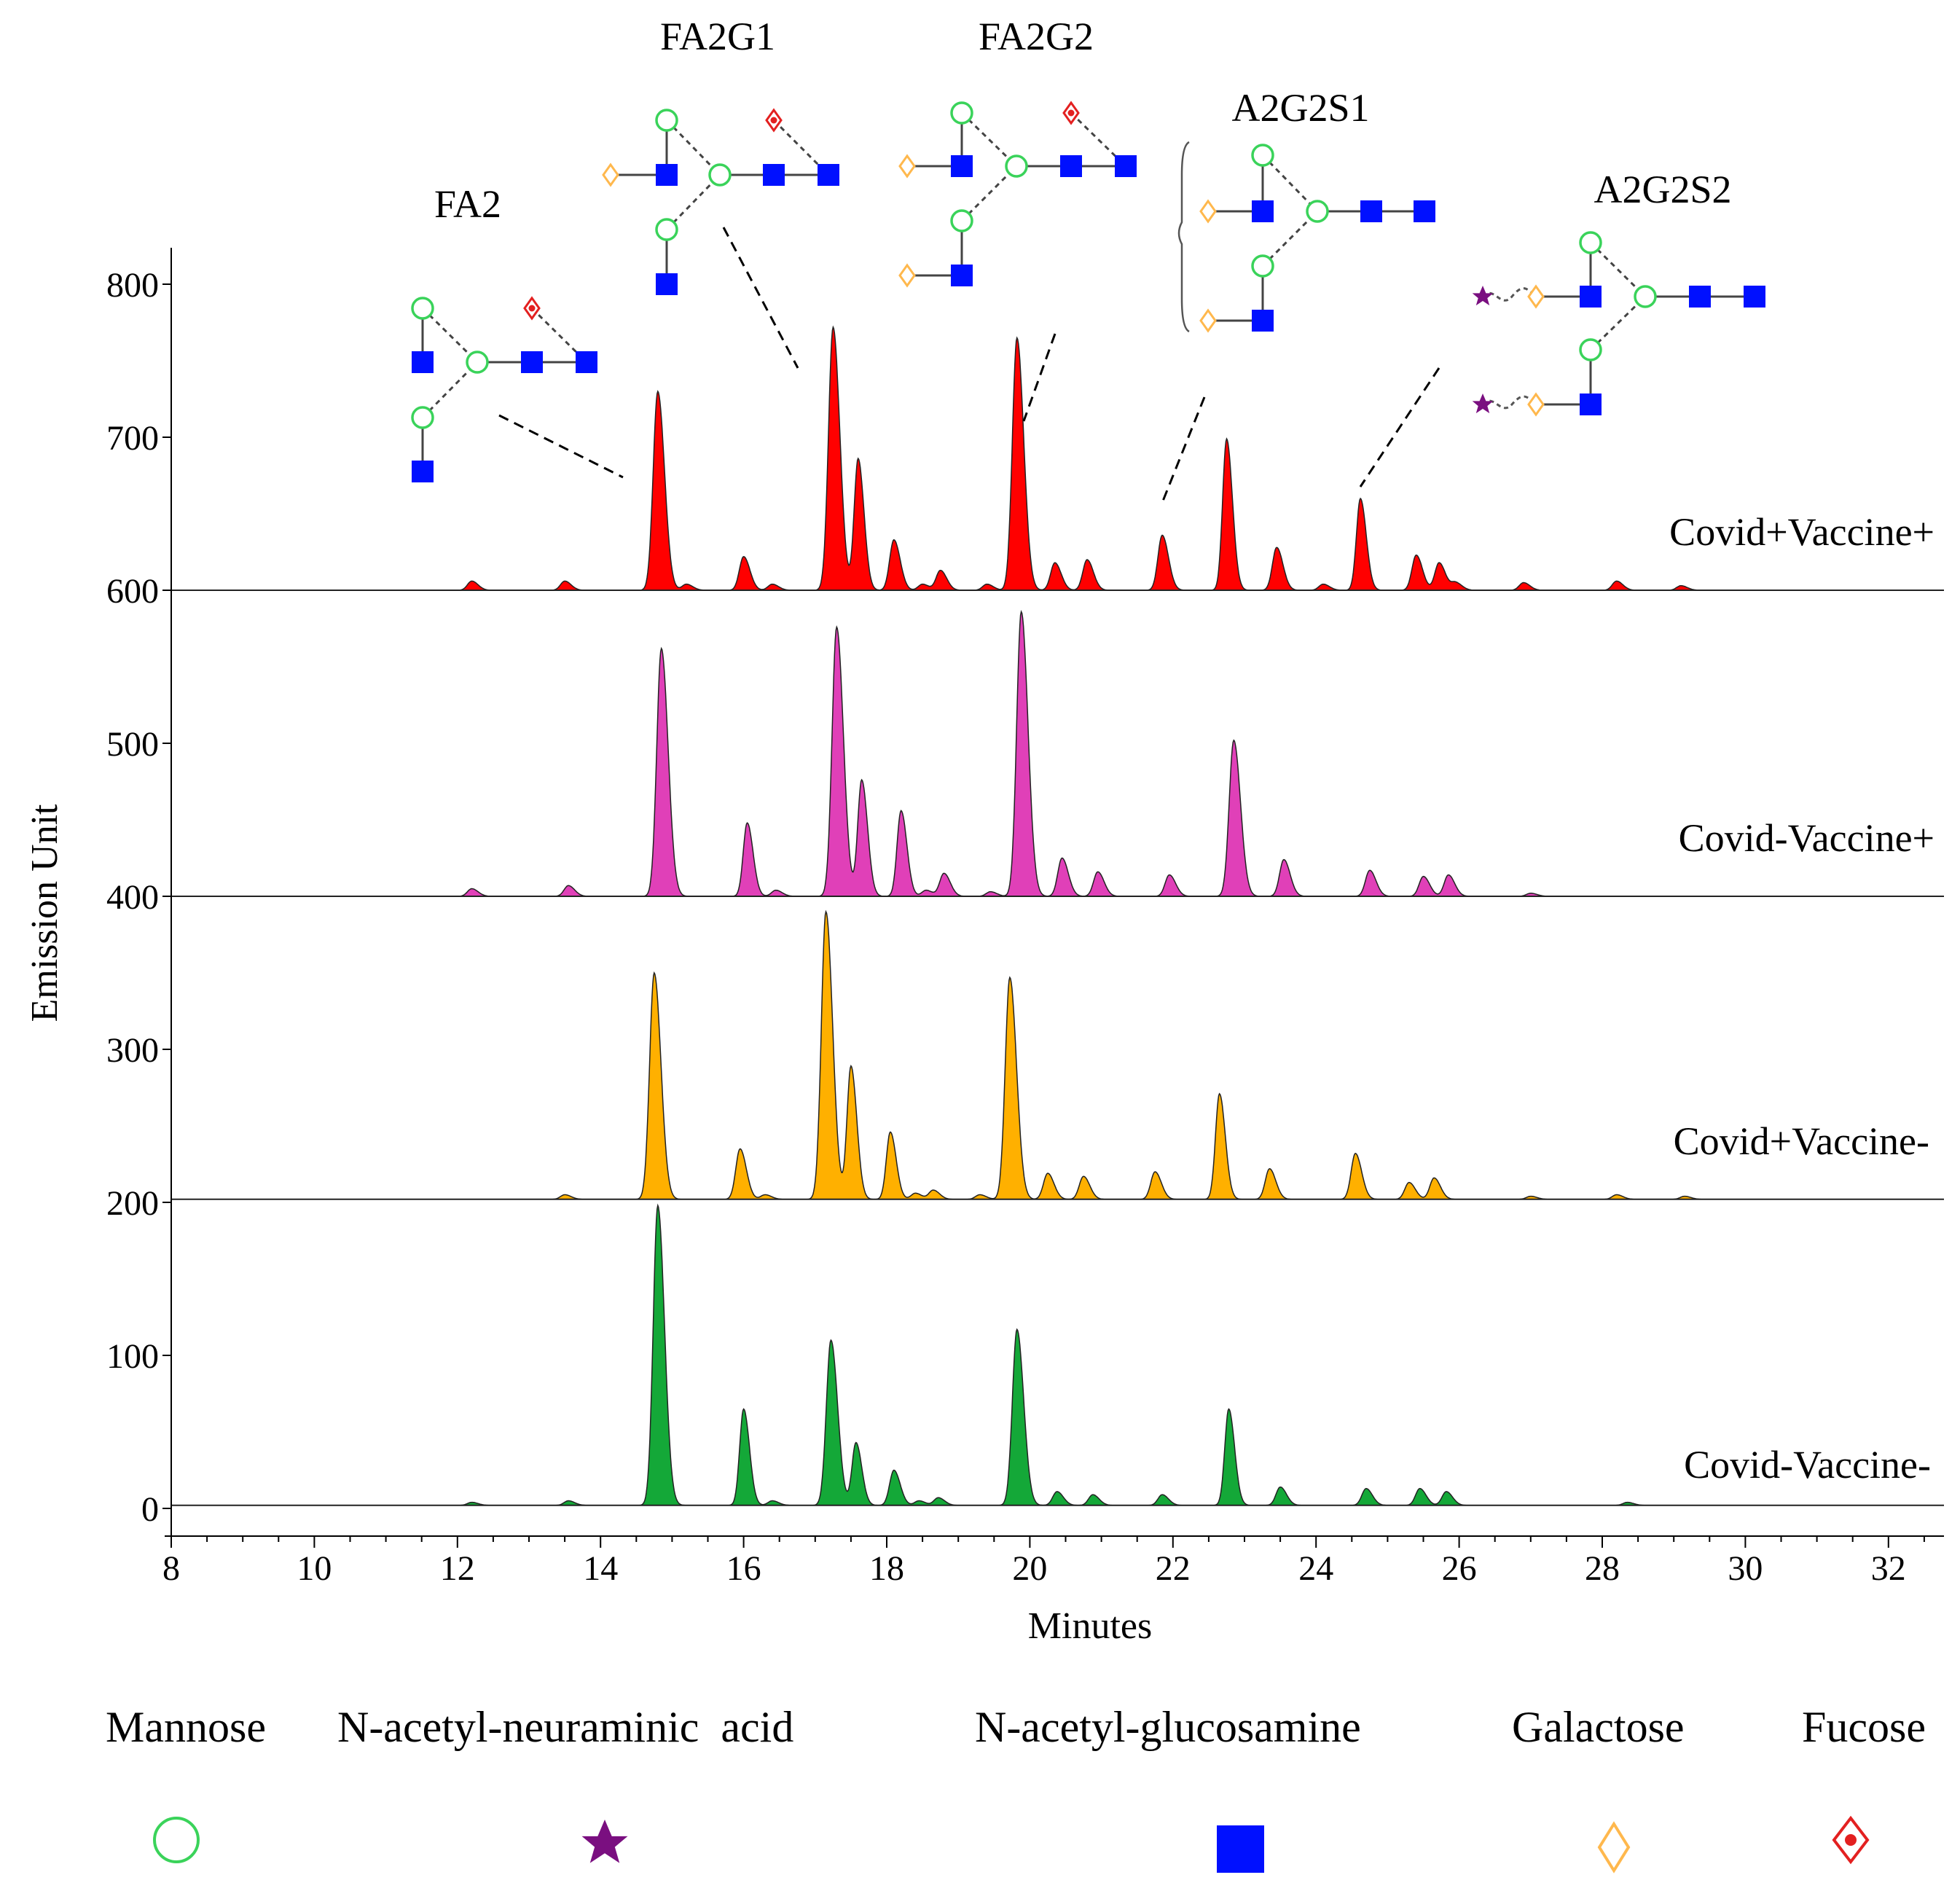  What do you see at coordinates (565, 1727) in the screenshot?
I see `legend-label-neuraminic-acid: N-acetyl-neuraminic acid` at bounding box center [565, 1727].